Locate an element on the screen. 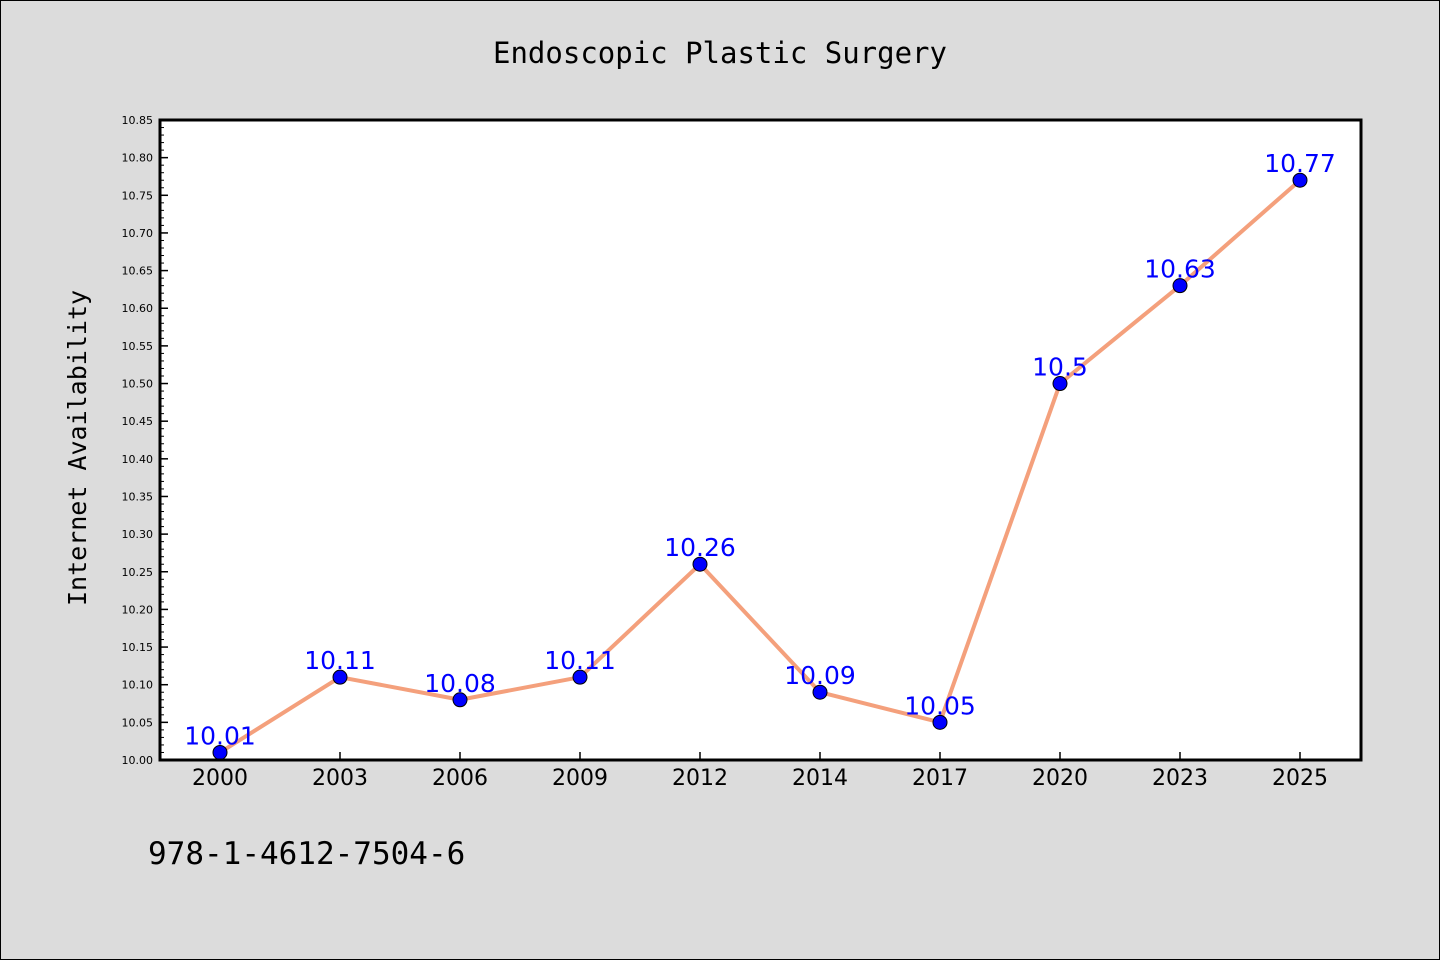  y-tick-label: 10.70 is located at coordinates (138, 233).